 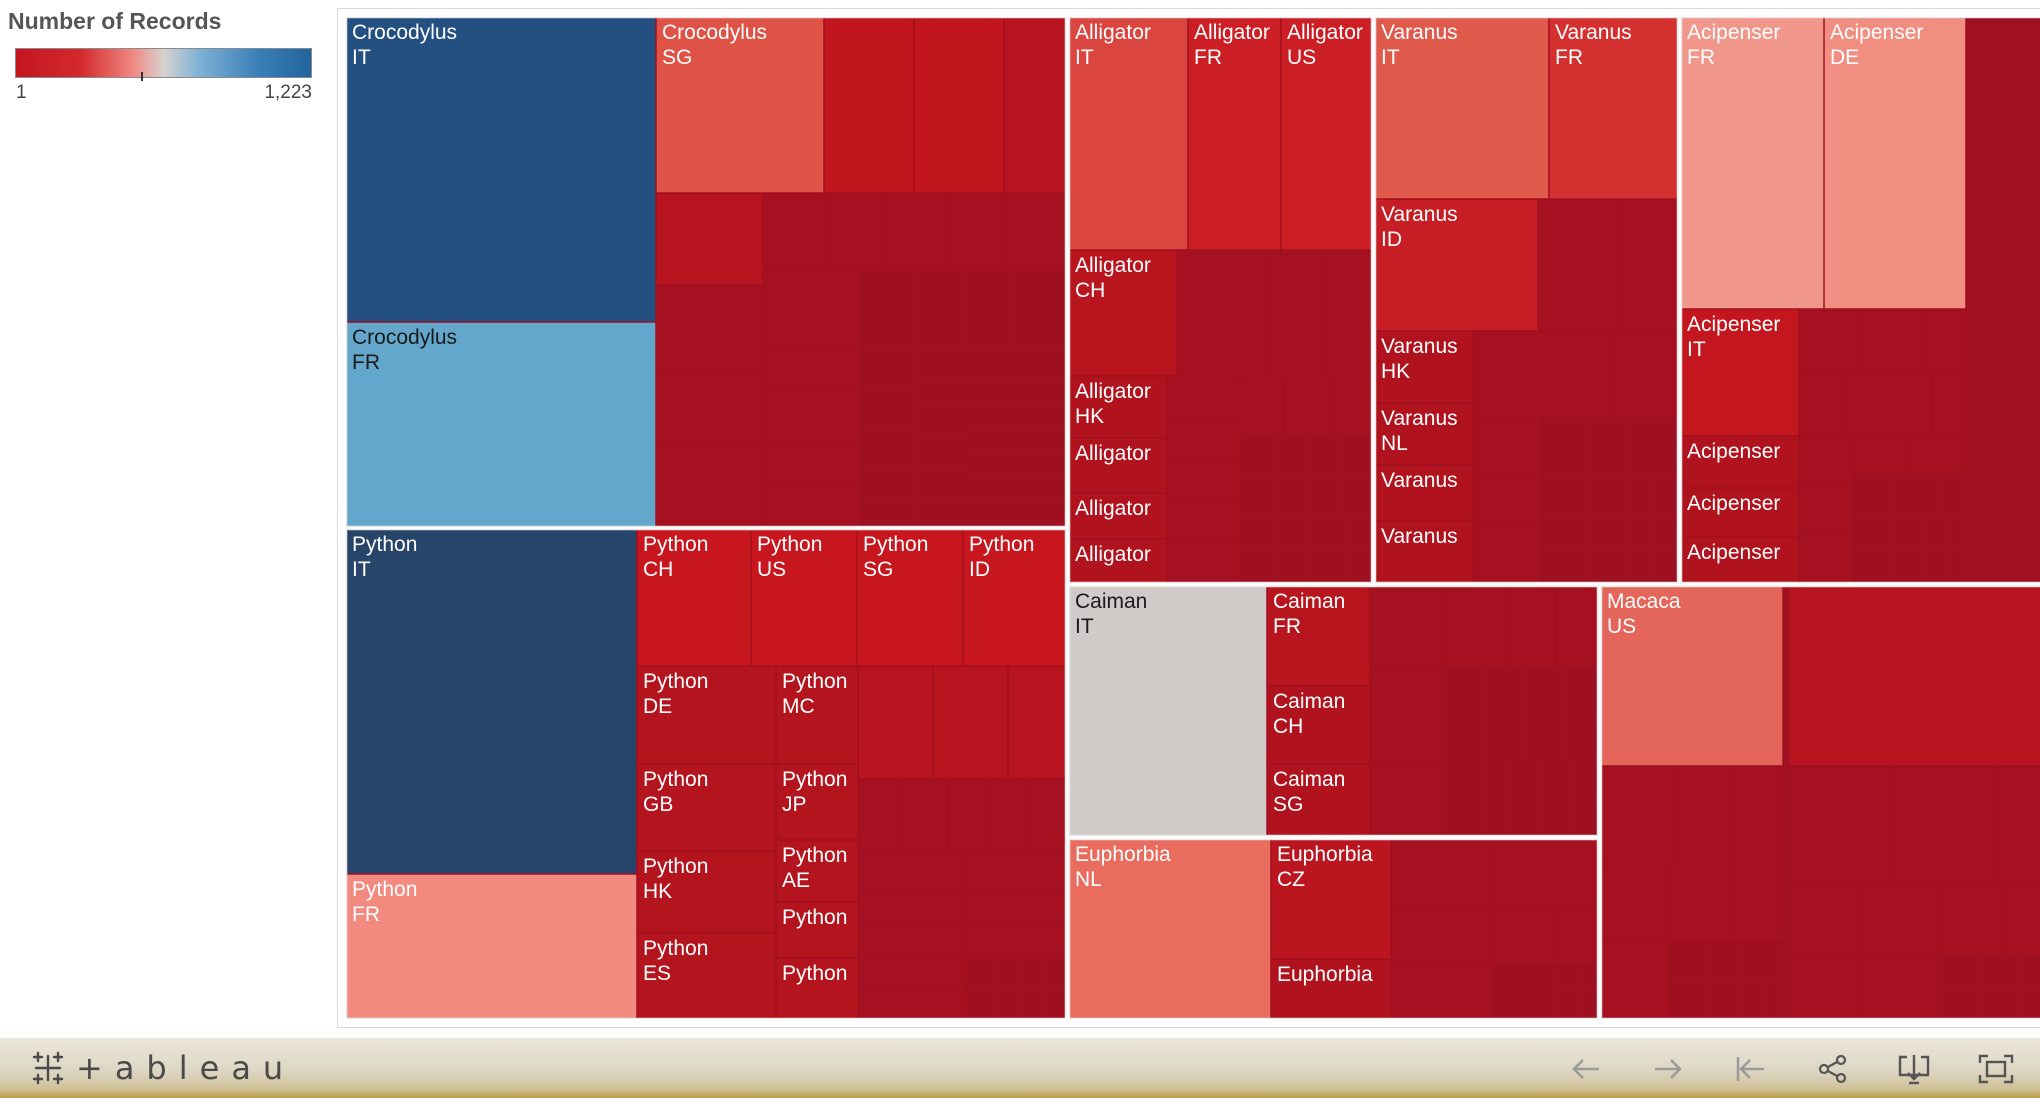 I want to click on revert-button, so click(x=1750, y=1069).